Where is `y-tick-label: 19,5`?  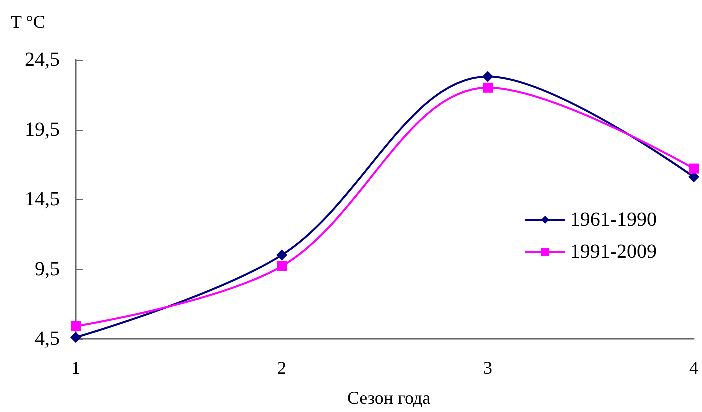 y-tick-label: 19,5 is located at coordinates (42, 129).